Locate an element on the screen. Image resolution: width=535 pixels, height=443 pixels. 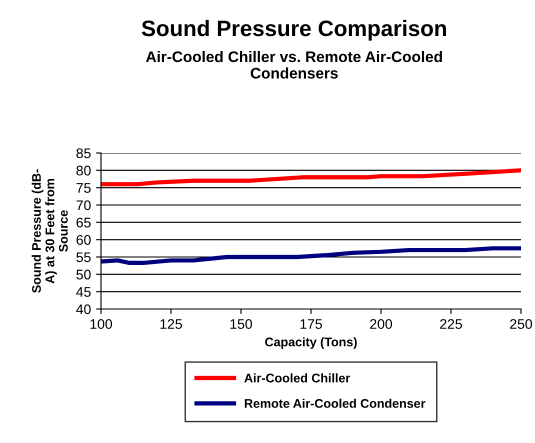
x-tick-label: 150 is located at coordinates (241, 324).